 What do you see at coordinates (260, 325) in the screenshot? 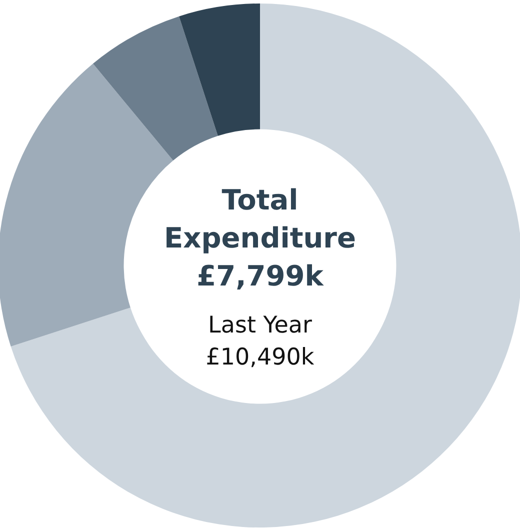
I see `text: Last Year` at bounding box center [260, 325].